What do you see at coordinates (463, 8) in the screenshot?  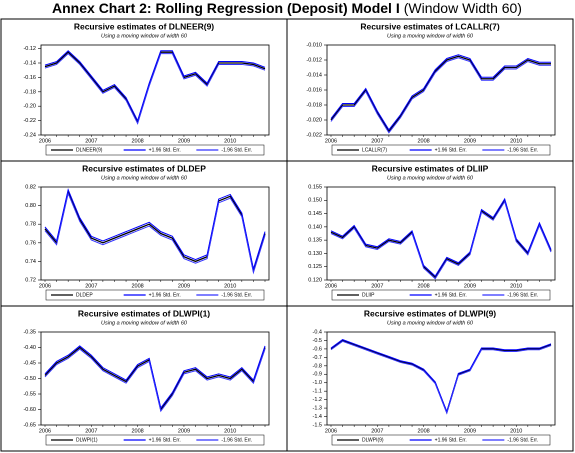 I see `page-subtitle: (Window Width 60)` at bounding box center [463, 8].